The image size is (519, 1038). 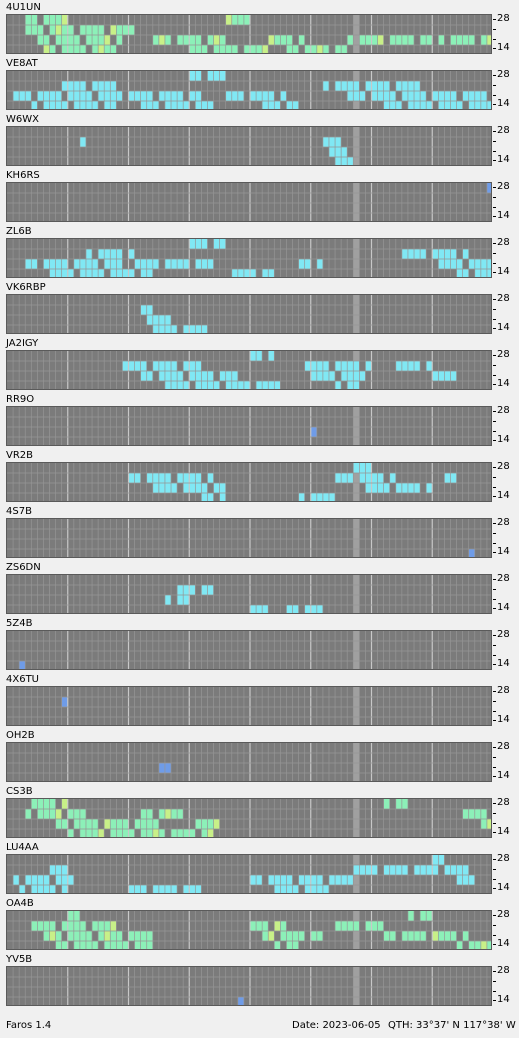 What do you see at coordinates (356, 538) in the screenshot?
I see `current-time-column` at bounding box center [356, 538].